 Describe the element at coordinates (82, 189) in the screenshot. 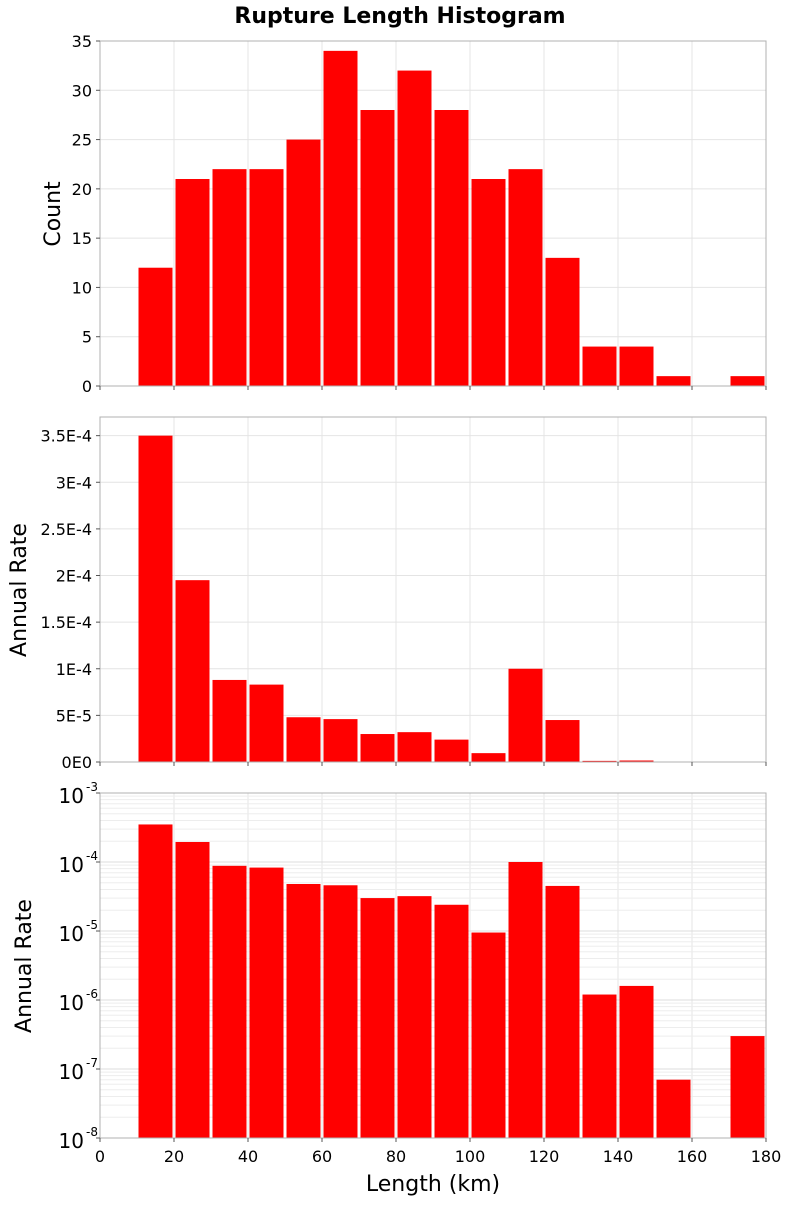

I see `y-tick-label: 20` at that location.